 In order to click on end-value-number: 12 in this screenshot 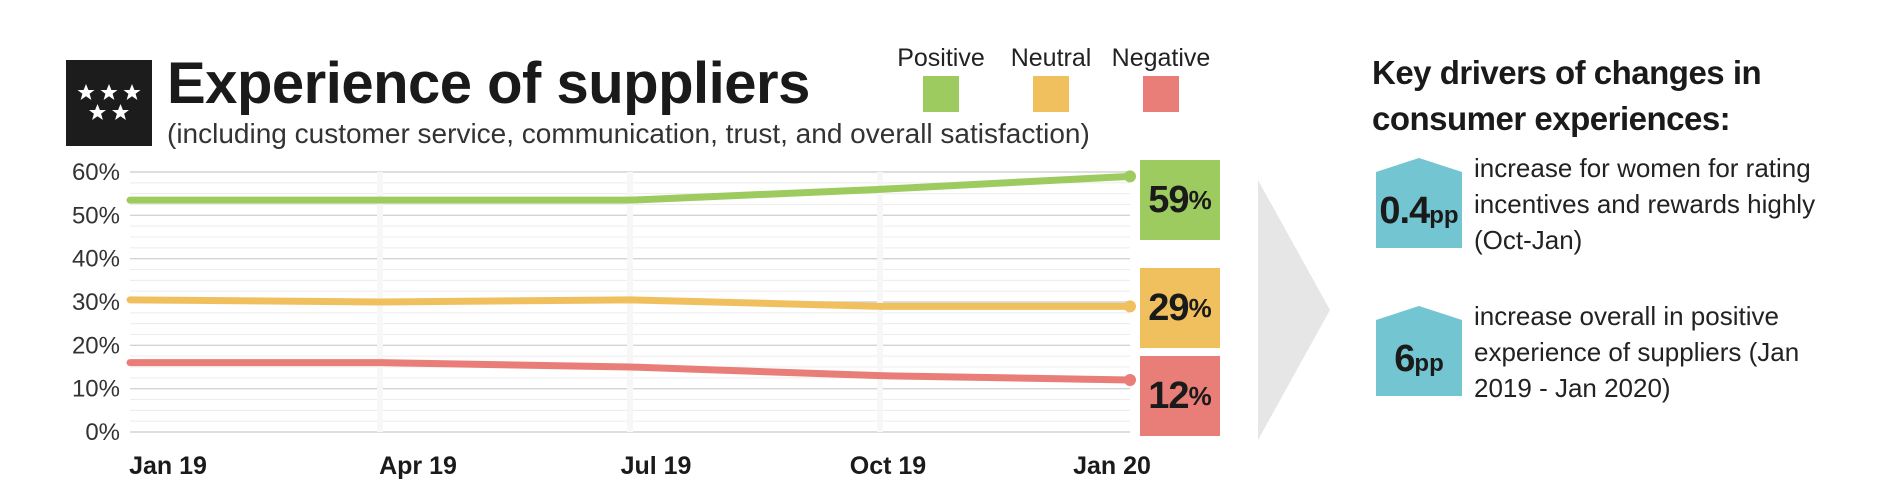, I will do `click(1168, 395)`.